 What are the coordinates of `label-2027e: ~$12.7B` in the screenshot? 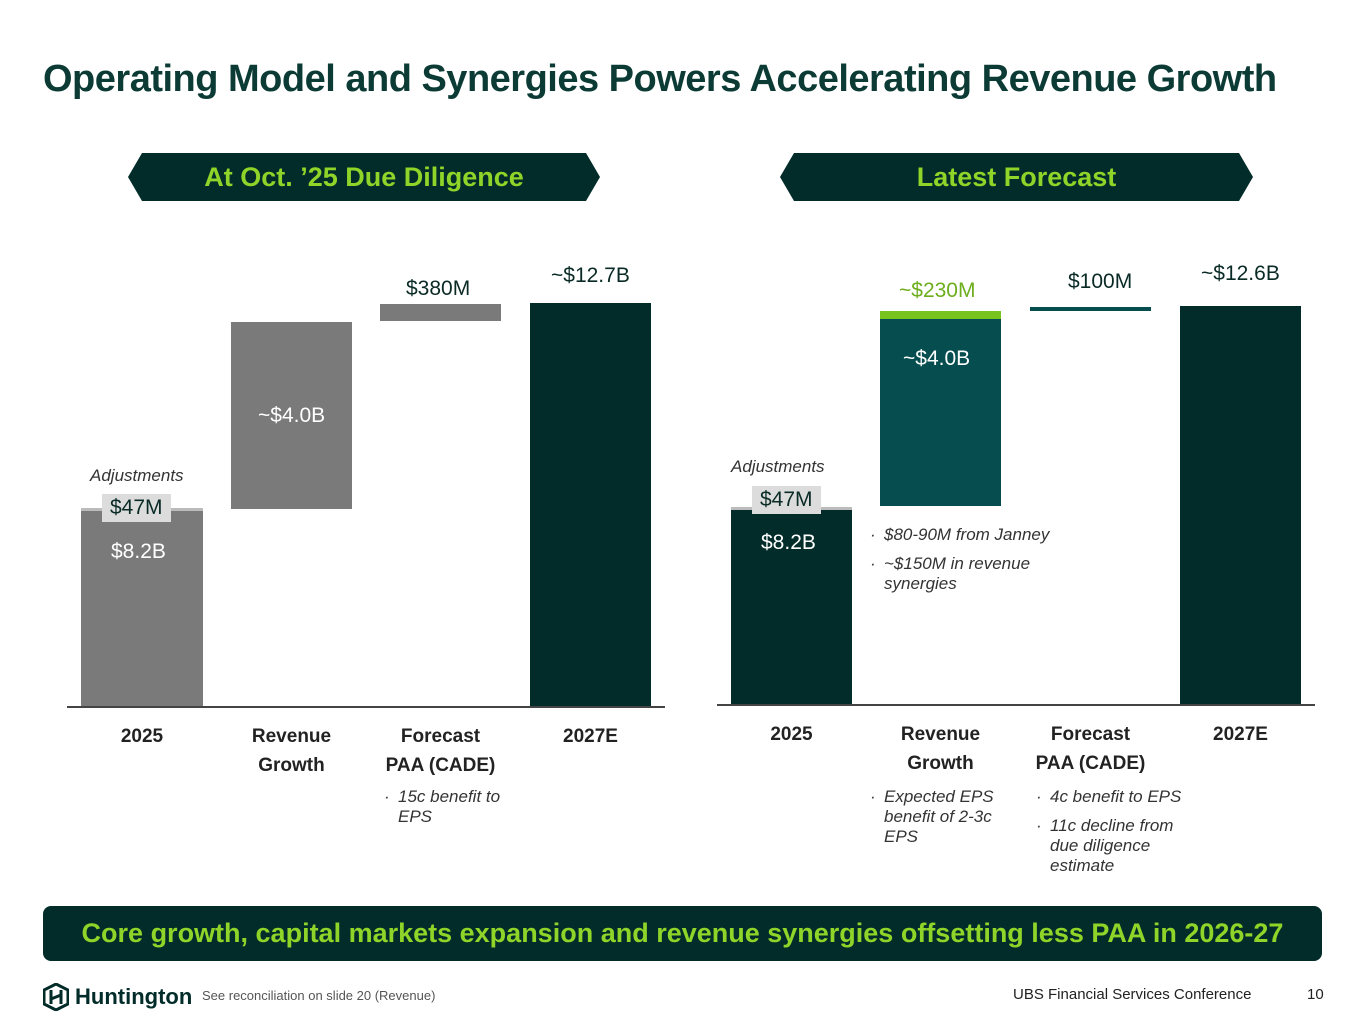 It's located at (590, 275).